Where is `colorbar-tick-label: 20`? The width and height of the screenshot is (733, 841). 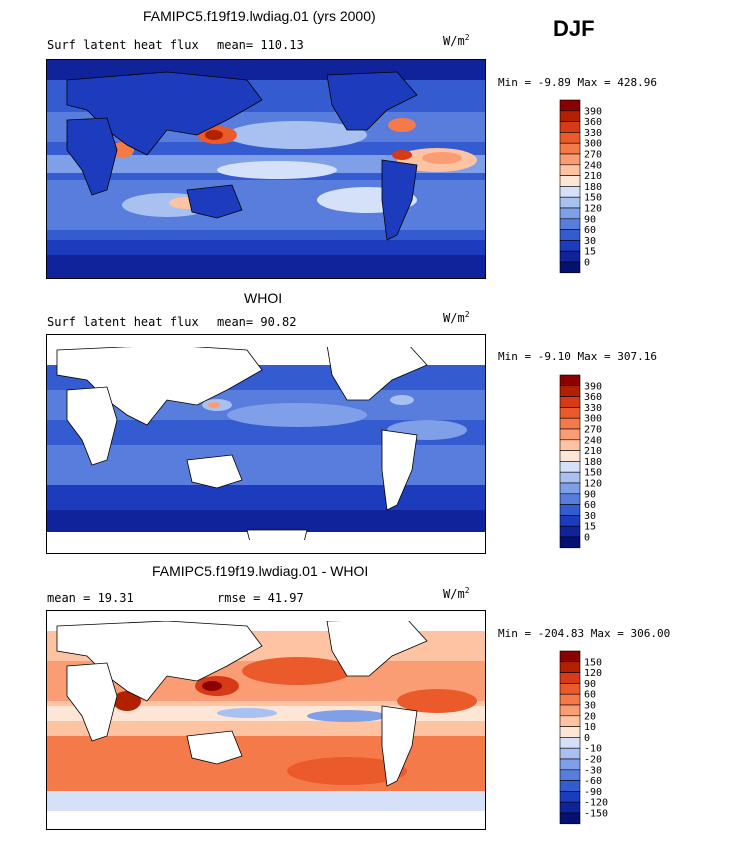 colorbar-tick-label: 20 is located at coordinates (590, 716).